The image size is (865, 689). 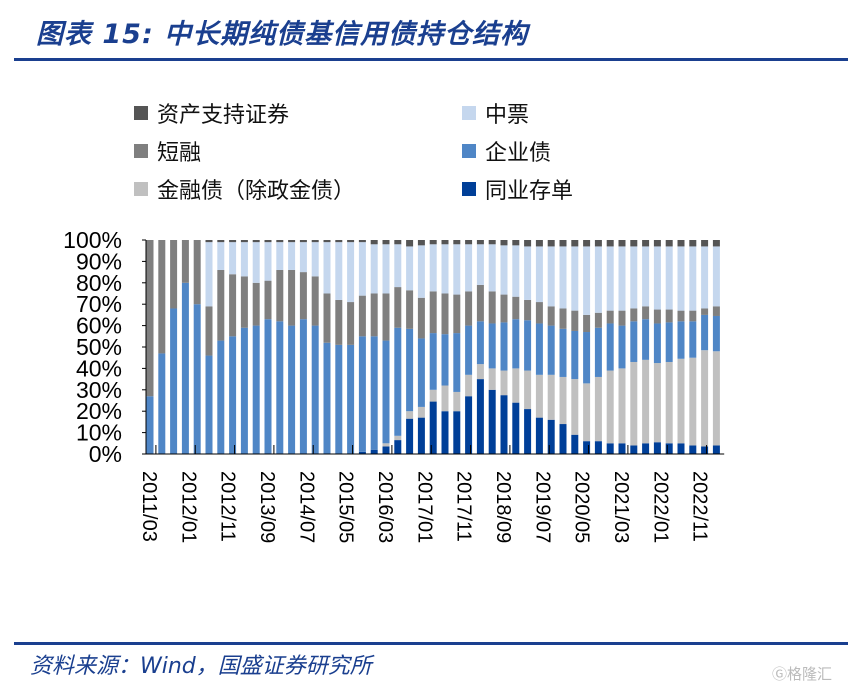 I want to click on x-tick-label: 2021/03, so click(x=621, y=507).